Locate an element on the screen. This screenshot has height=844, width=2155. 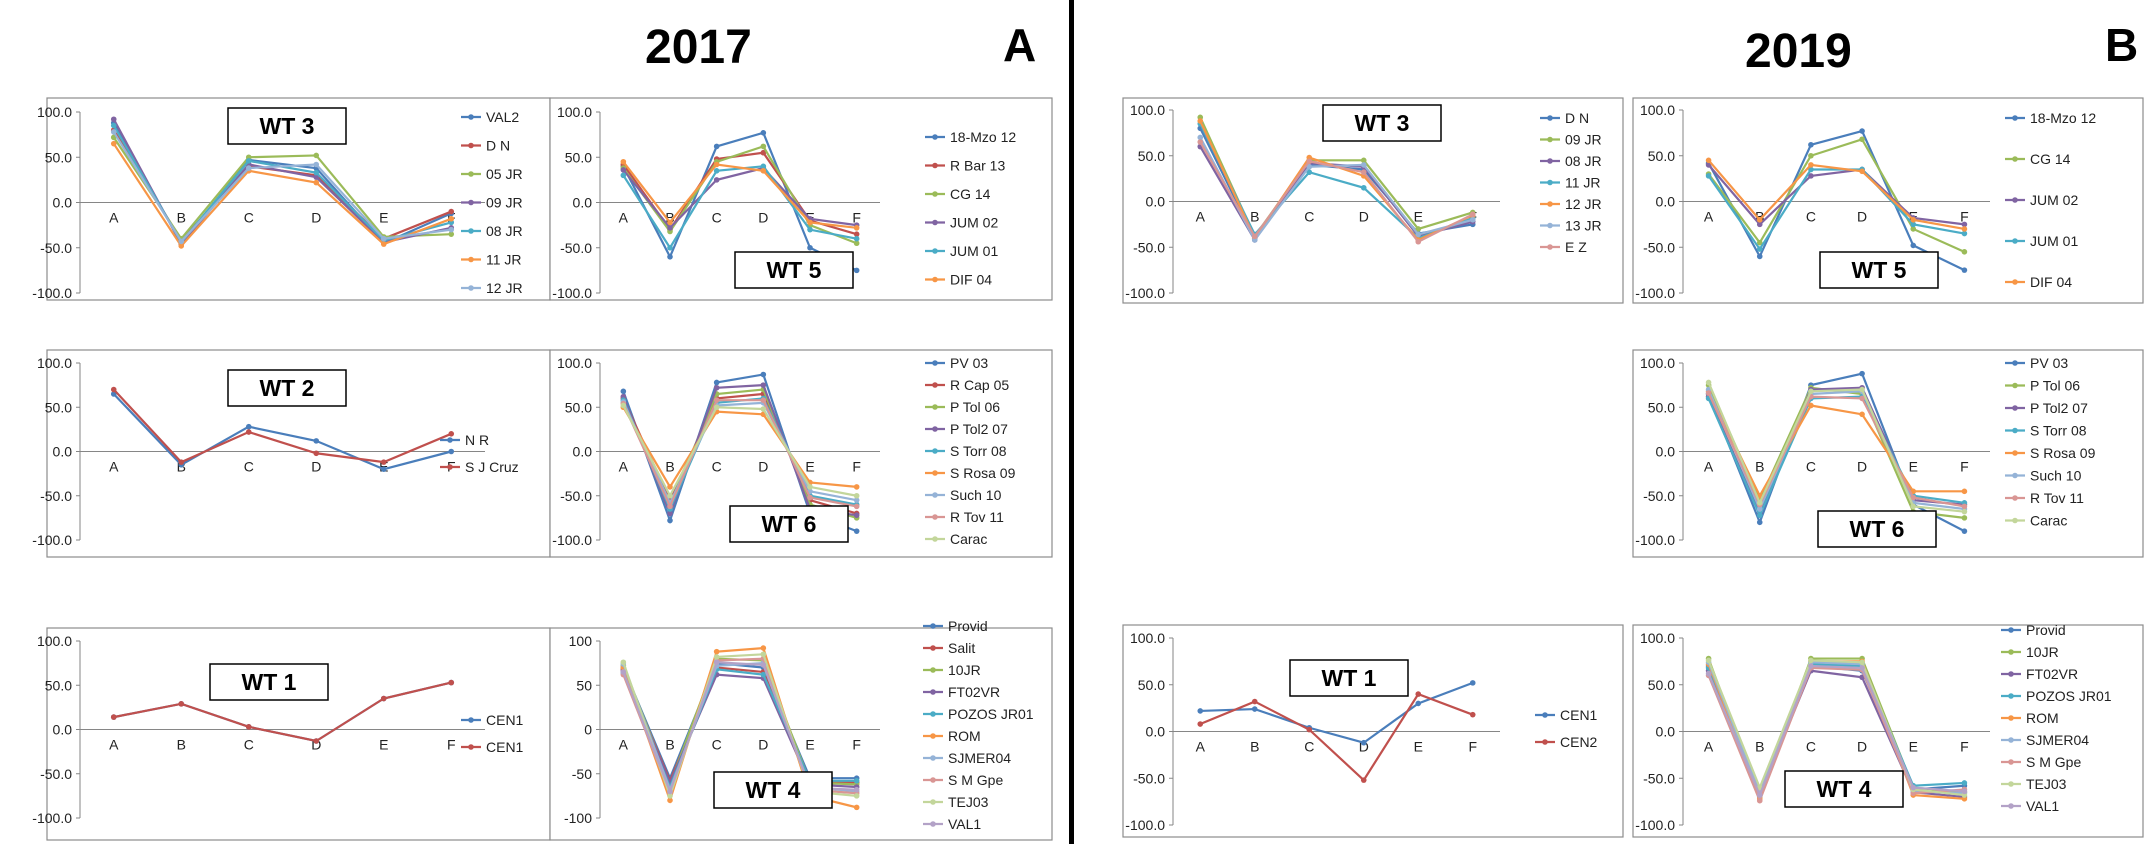
b-wt5-legend-label: DIF 04 is located at coordinates (2051, 282).